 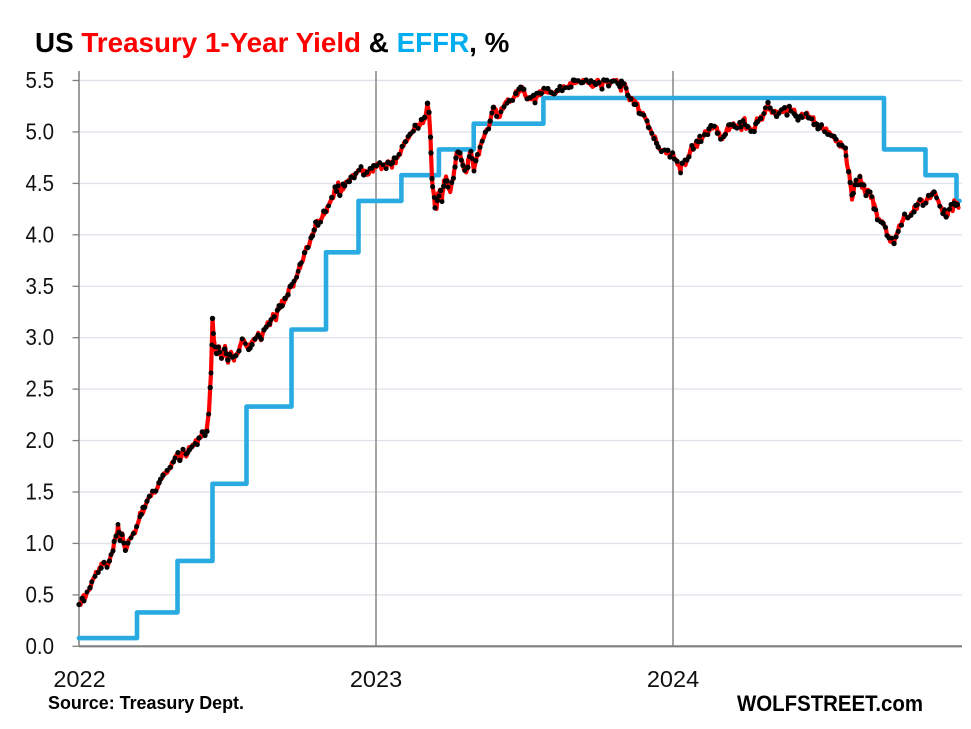 I want to click on svg-text: 4.0, so click(x=40, y=234).